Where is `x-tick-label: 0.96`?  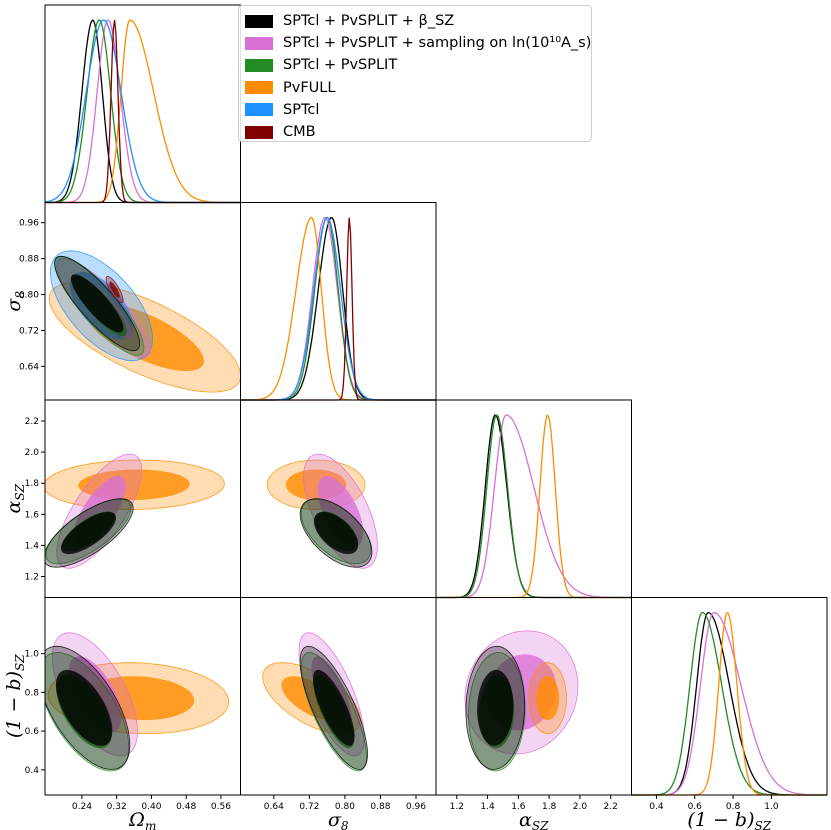
x-tick-label: 0.96 is located at coordinates (416, 807).